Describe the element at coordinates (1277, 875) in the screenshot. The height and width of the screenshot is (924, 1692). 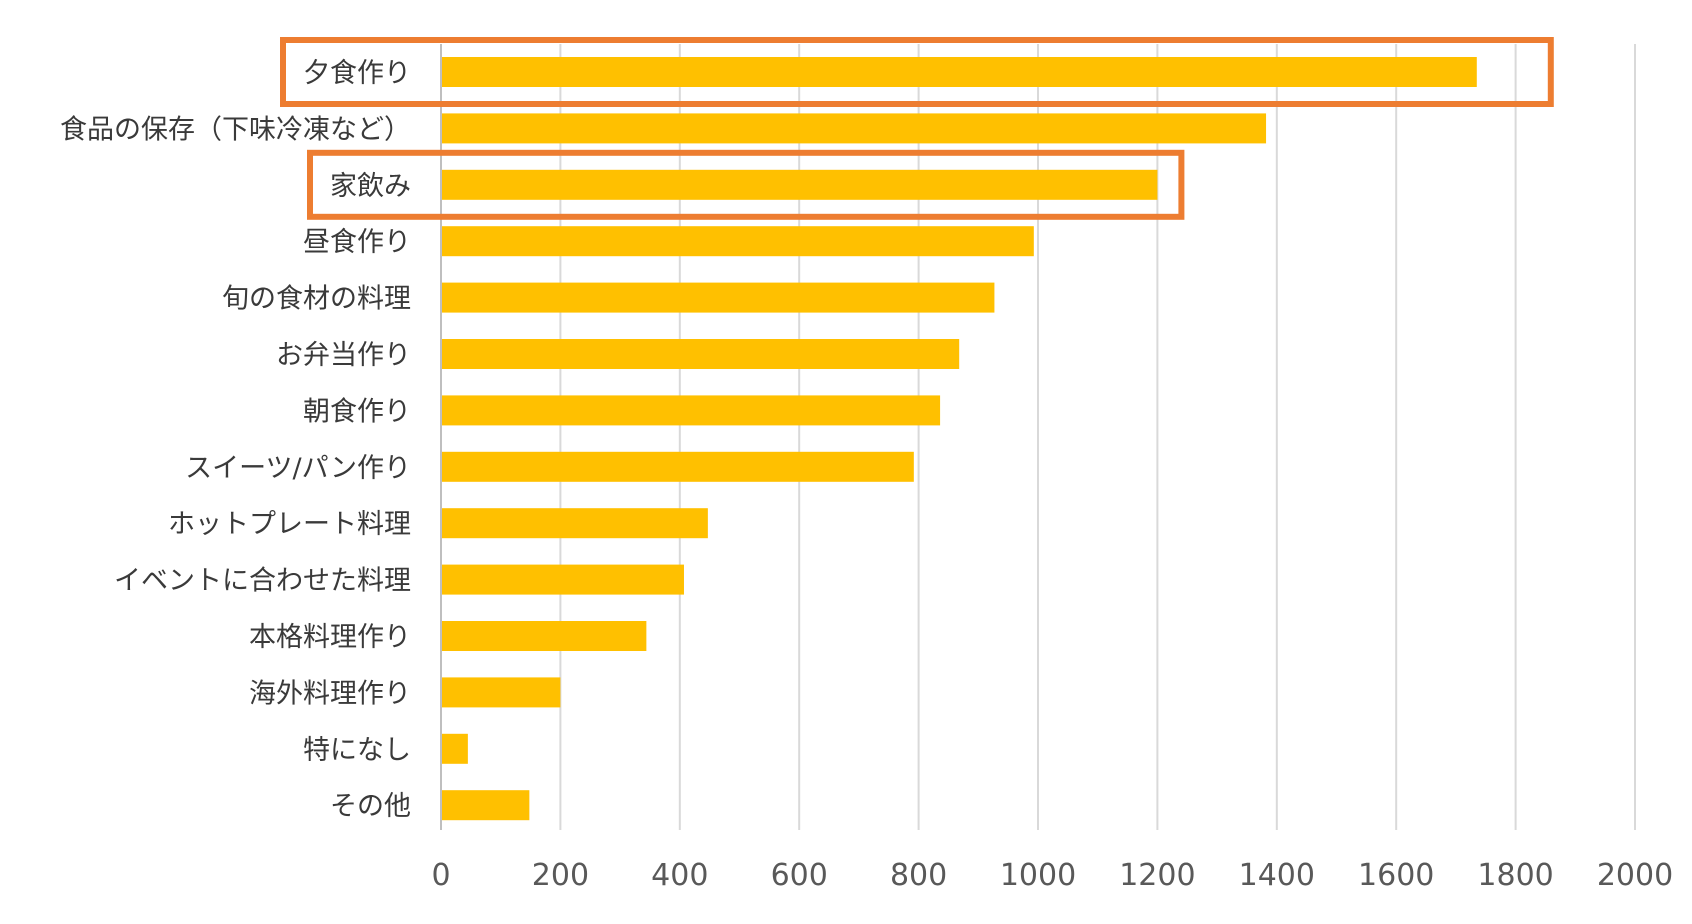
I see `x-tick-label: 1400` at that location.